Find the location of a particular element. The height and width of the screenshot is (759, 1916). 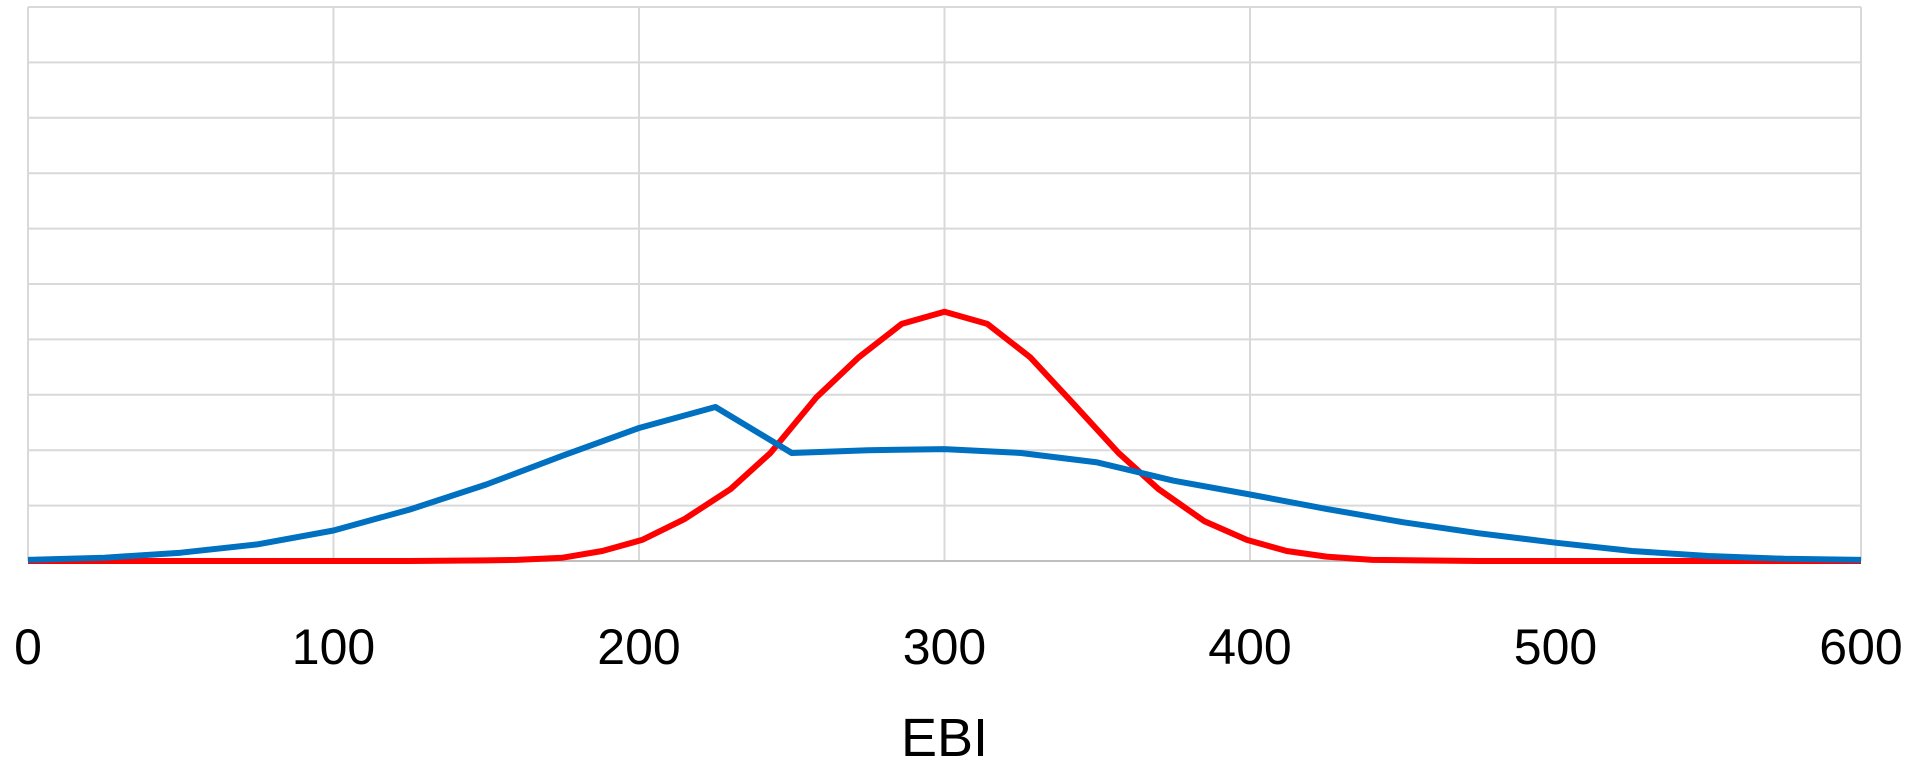

x-axis-tick-labels: 0 100 200 300 400 500 600 is located at coordinates (958, 647).